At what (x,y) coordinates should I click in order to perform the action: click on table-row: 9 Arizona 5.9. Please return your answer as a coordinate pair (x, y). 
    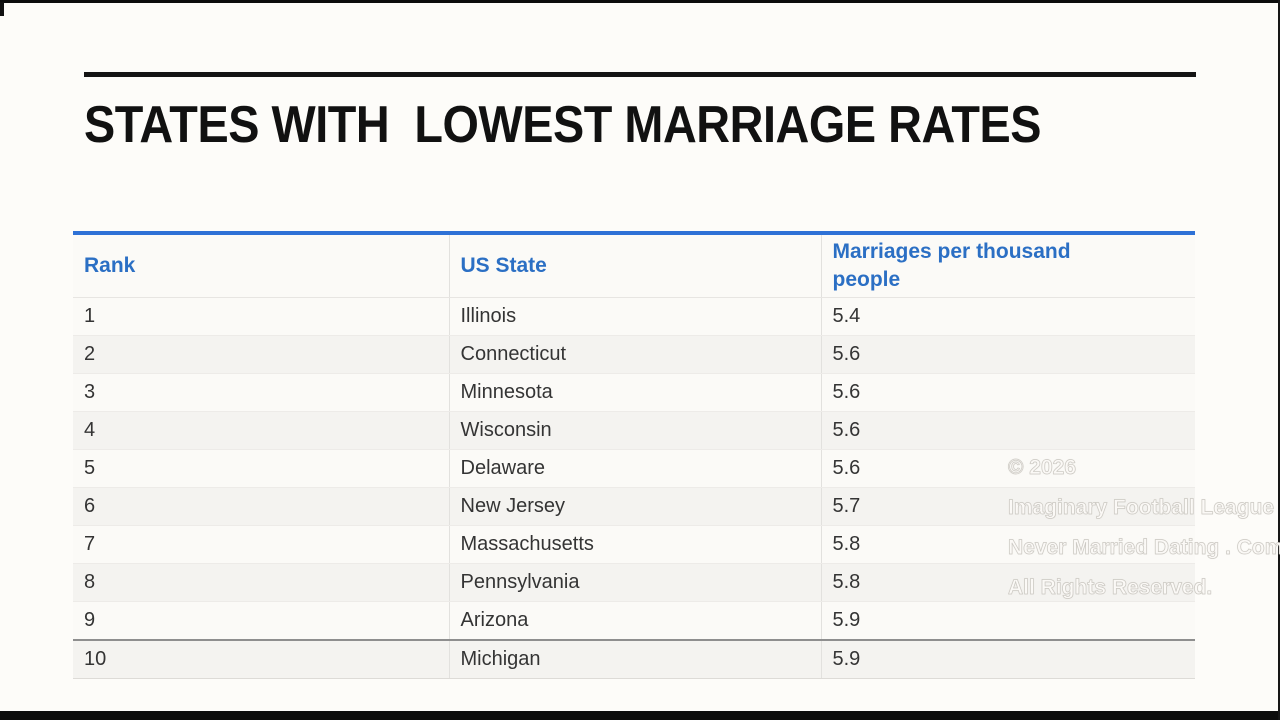
    Looking at the image, I should click on (634, 621).